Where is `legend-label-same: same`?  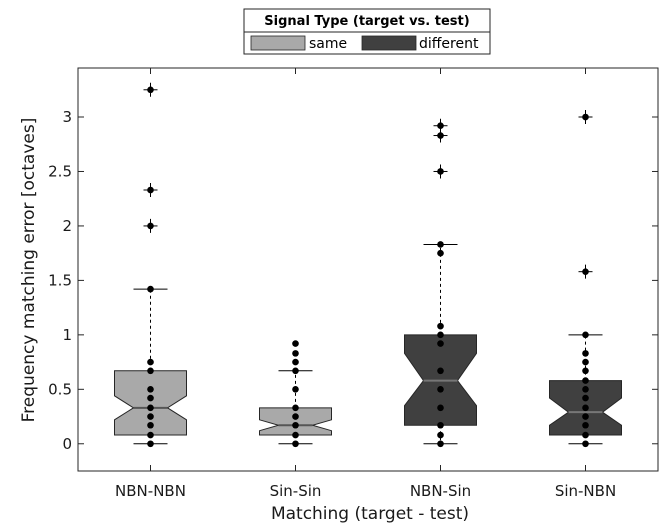
legend-label-same: same is located at coordinates (328, 44).